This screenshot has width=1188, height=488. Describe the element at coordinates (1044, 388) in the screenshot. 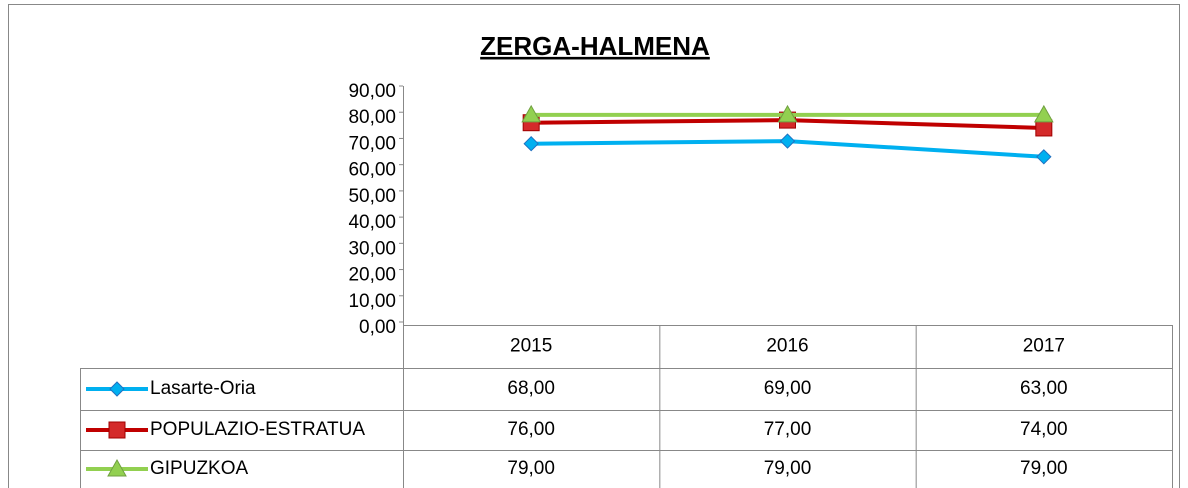

I see `table-value: 63,00` at that location.